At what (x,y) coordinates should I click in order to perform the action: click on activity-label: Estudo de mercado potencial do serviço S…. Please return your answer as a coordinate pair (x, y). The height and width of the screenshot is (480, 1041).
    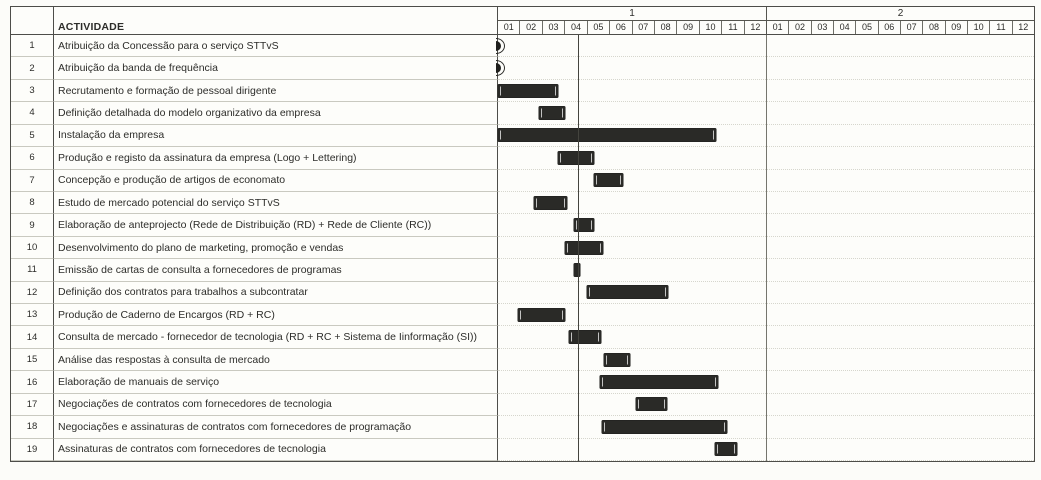
    Looking at the image, I should click on (276, 203).